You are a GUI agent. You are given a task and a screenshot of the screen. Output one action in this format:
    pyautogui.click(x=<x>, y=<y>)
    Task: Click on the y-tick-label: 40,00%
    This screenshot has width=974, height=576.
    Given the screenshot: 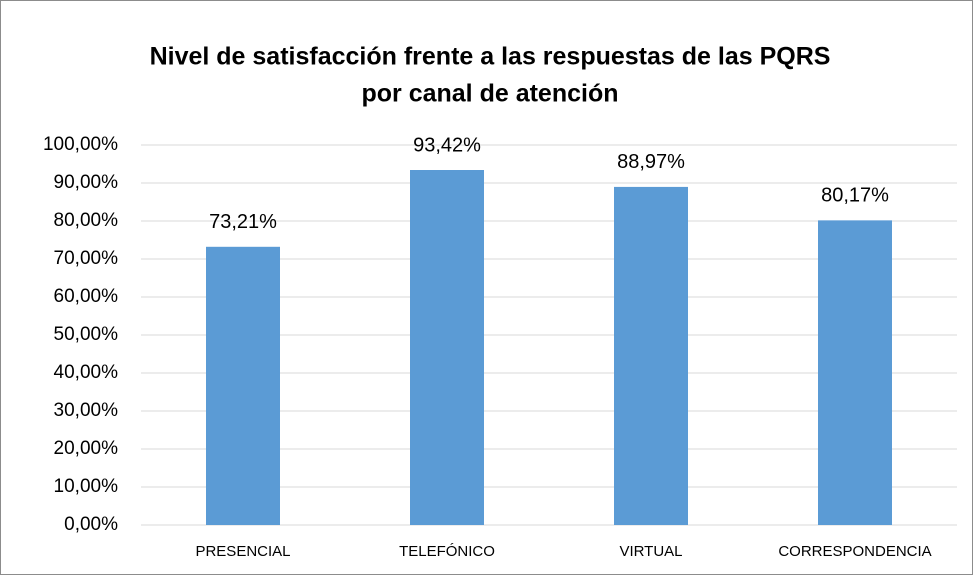 What is the action you would take?
    pyautogui.click(x=86, y=372)
    